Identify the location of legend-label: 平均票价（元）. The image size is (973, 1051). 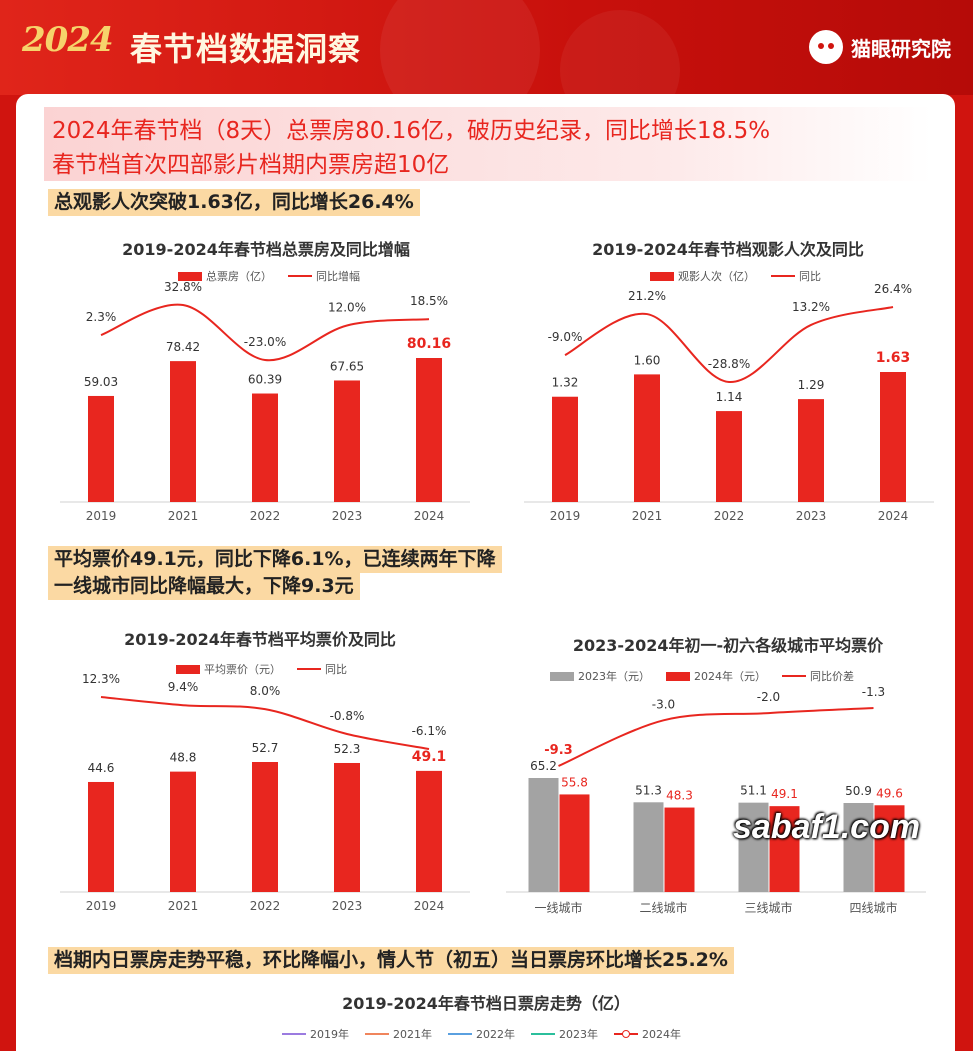
(242, 669).